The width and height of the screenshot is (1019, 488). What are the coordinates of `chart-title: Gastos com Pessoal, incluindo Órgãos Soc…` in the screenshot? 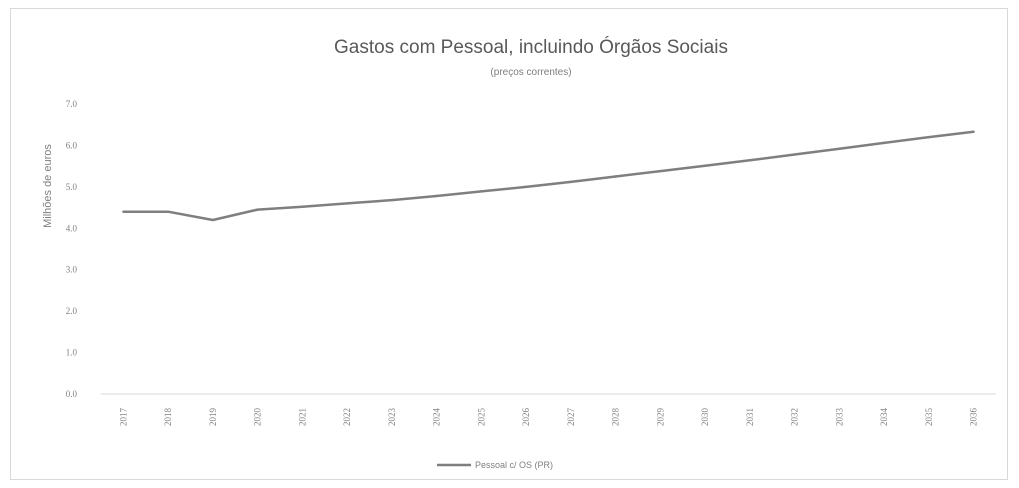 It's located at (531, 47).